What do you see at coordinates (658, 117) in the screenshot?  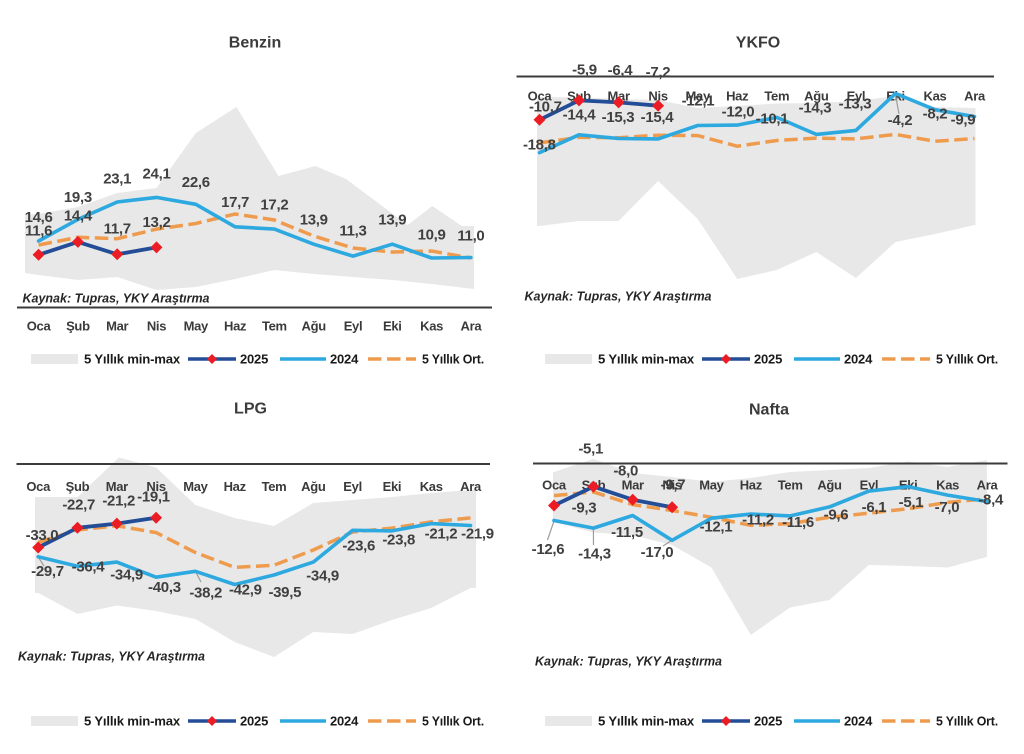 I see `svg-text: -15,4` at bounding box center [658, 117].